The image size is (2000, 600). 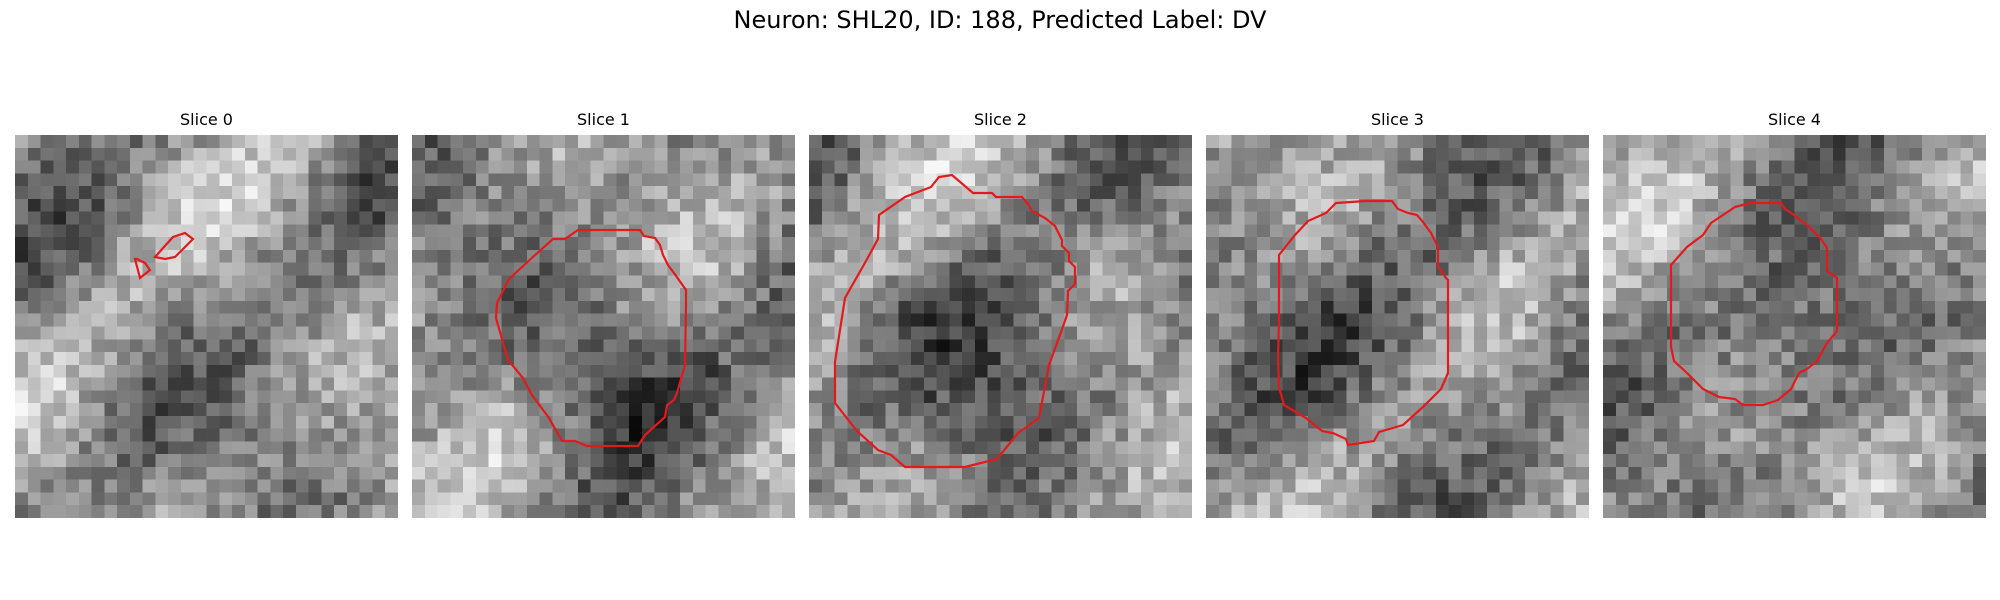 I want to click on slice-panel-1: Slice 1, so click(x=603, y=313).